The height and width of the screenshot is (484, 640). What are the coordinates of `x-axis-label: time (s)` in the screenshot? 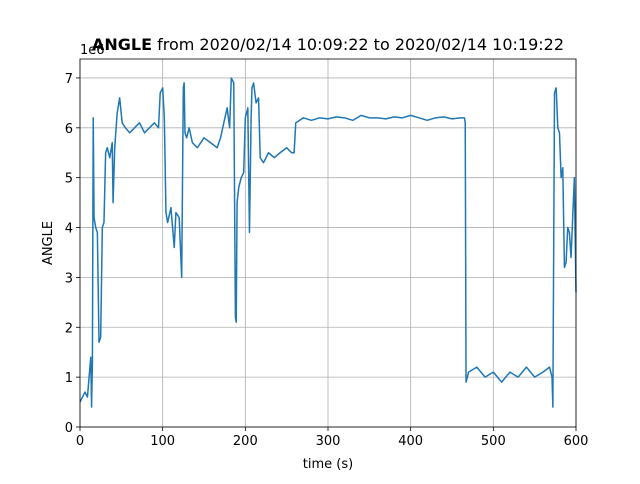 It's located at (328, 464).